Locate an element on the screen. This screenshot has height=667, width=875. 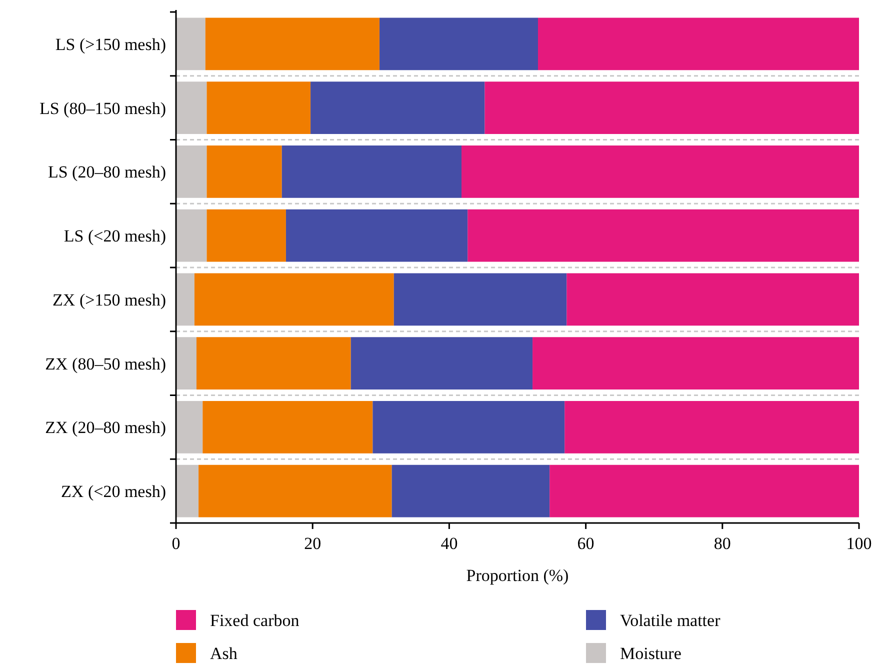
y-tick-label: LS (>150 mesh) is located at coordinates (110, 44).